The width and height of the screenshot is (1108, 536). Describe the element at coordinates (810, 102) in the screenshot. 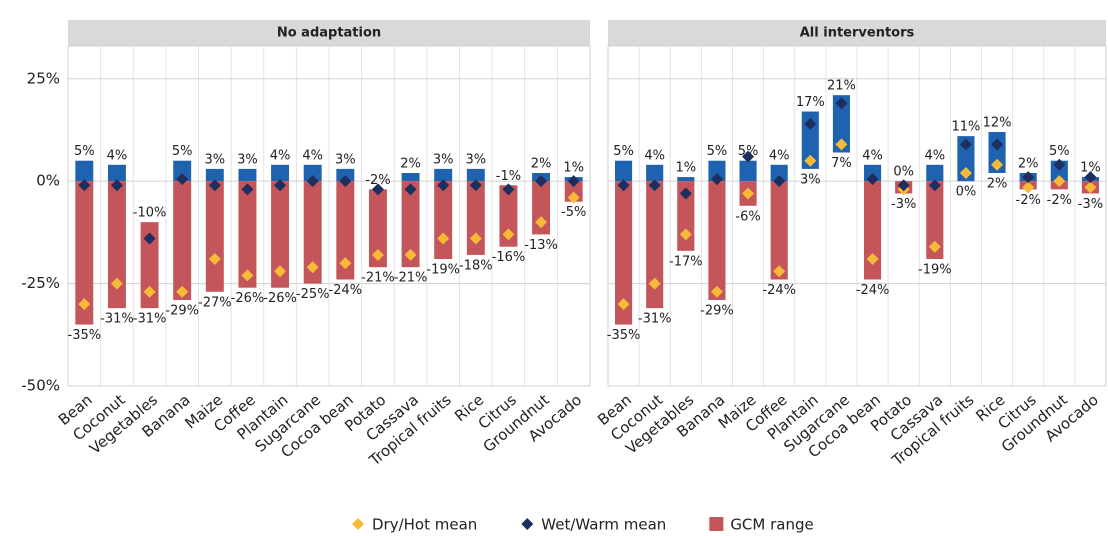

I see `high-label: 17%` at that location.